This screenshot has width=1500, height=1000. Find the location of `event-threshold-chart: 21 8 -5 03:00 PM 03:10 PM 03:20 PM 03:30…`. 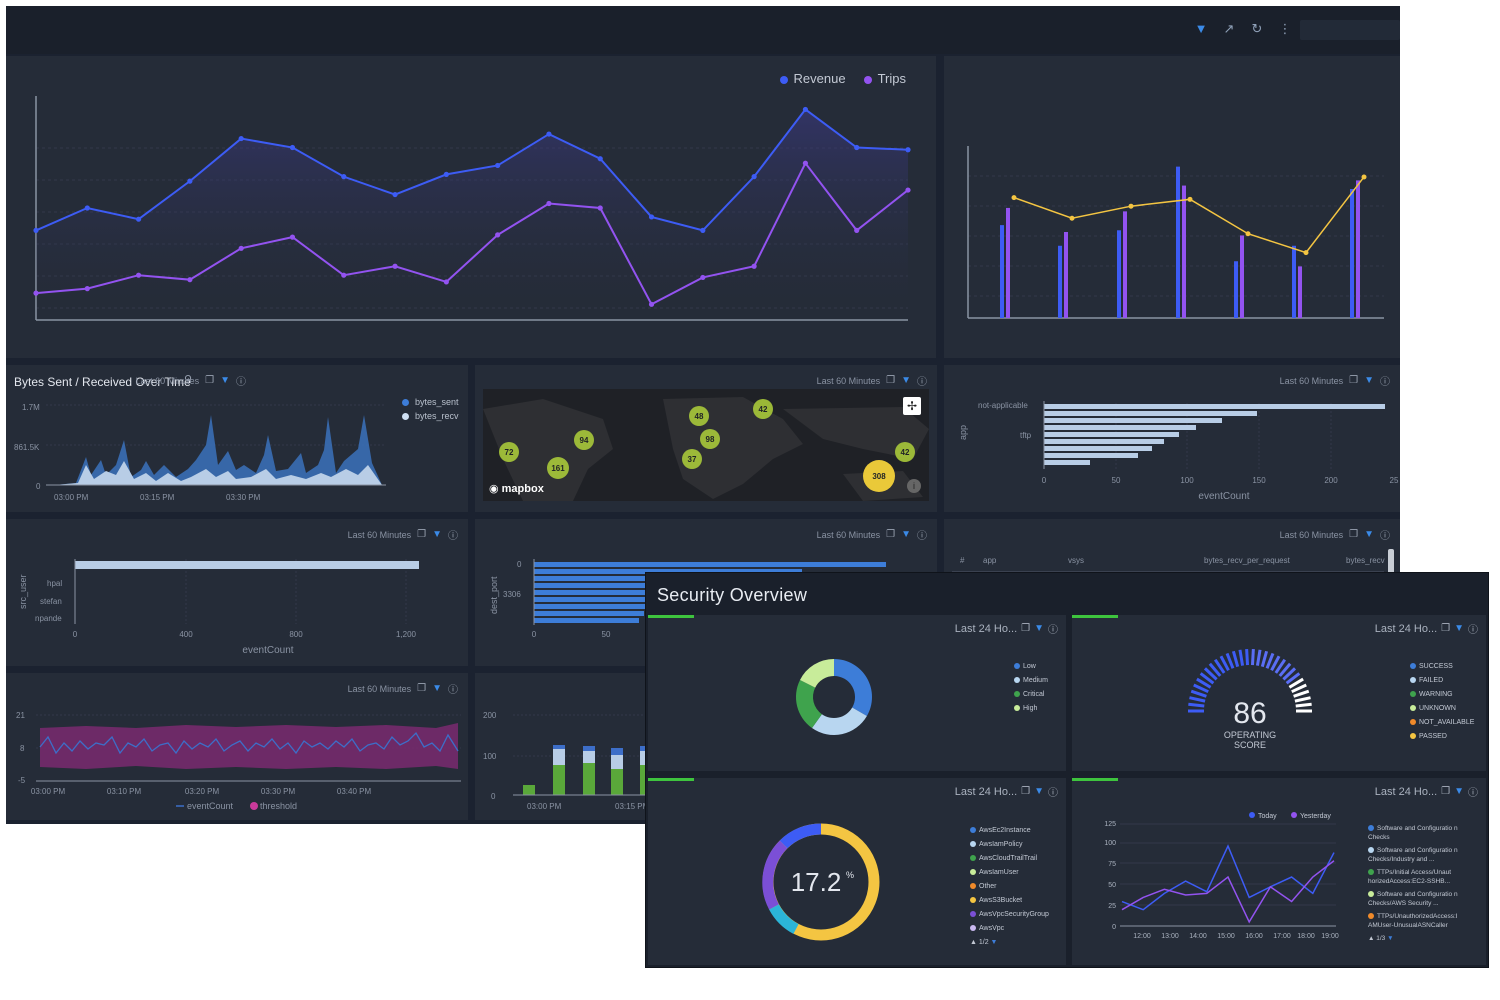

event-threshold-chart: 21 8 -5 03:00 PM 03:10 PM 03:20 PM 03:30… is located at coordinates (238, 761).